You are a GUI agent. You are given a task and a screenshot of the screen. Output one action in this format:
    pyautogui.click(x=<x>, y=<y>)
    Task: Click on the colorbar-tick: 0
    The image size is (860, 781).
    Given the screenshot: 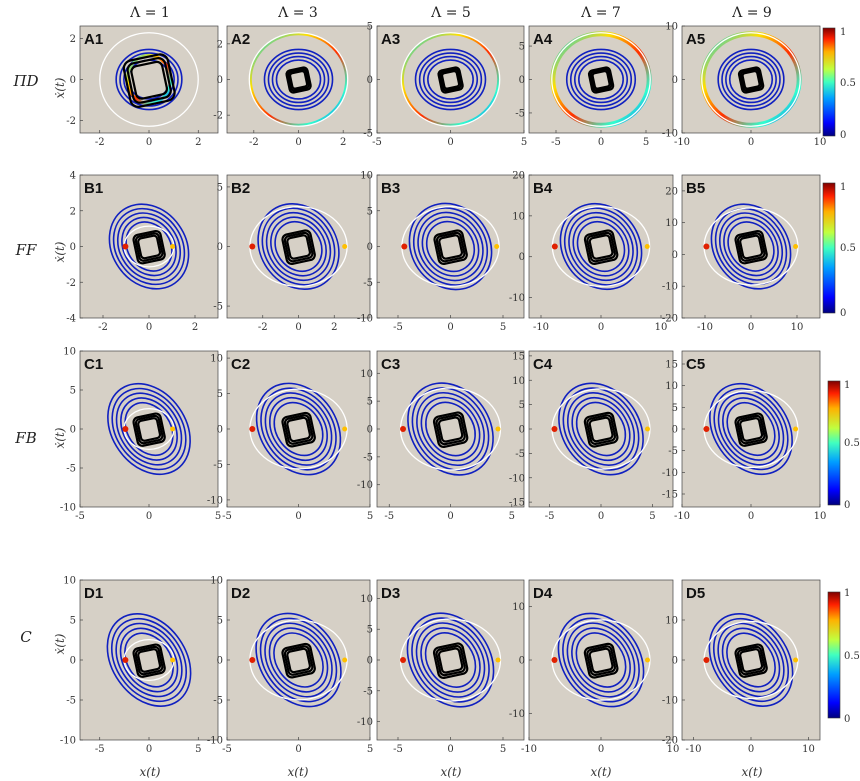 What is the action you would take?
    pyautogui.click(x=843, y=313)
    